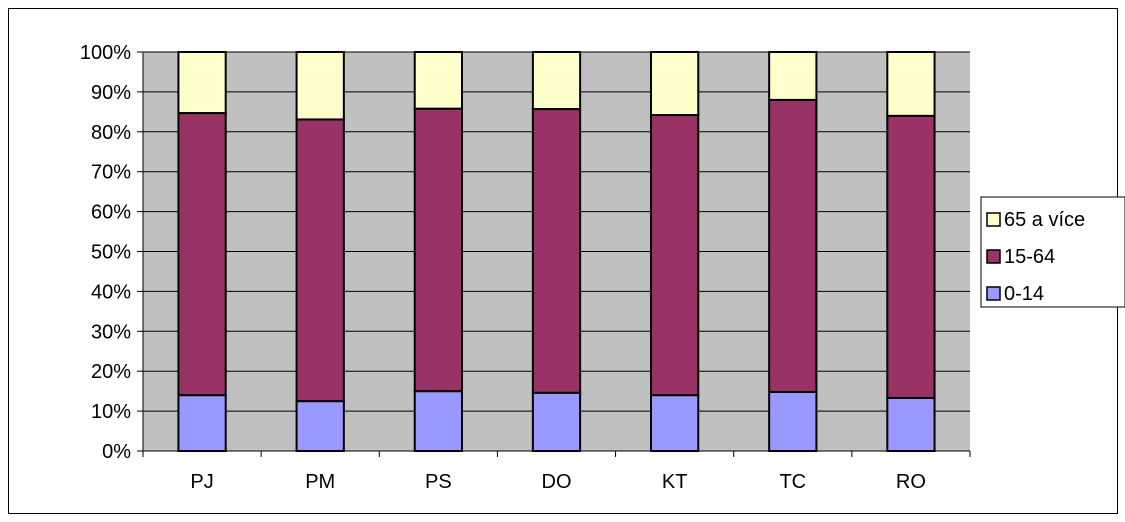  Describe the element at coordinates (111, 332) in the screenshot. I see `y-tick-label: 30%` at that location.